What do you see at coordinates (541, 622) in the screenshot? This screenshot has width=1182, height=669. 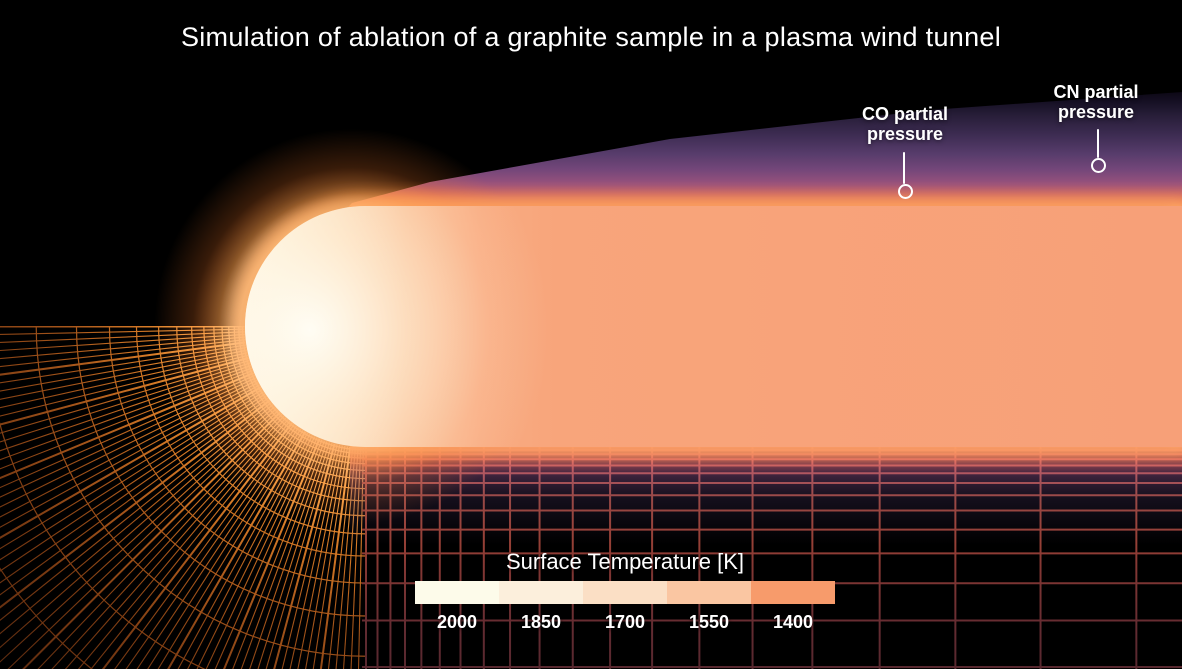 I see `legend-tick-label: 1850` at bounding box center [541, 622].